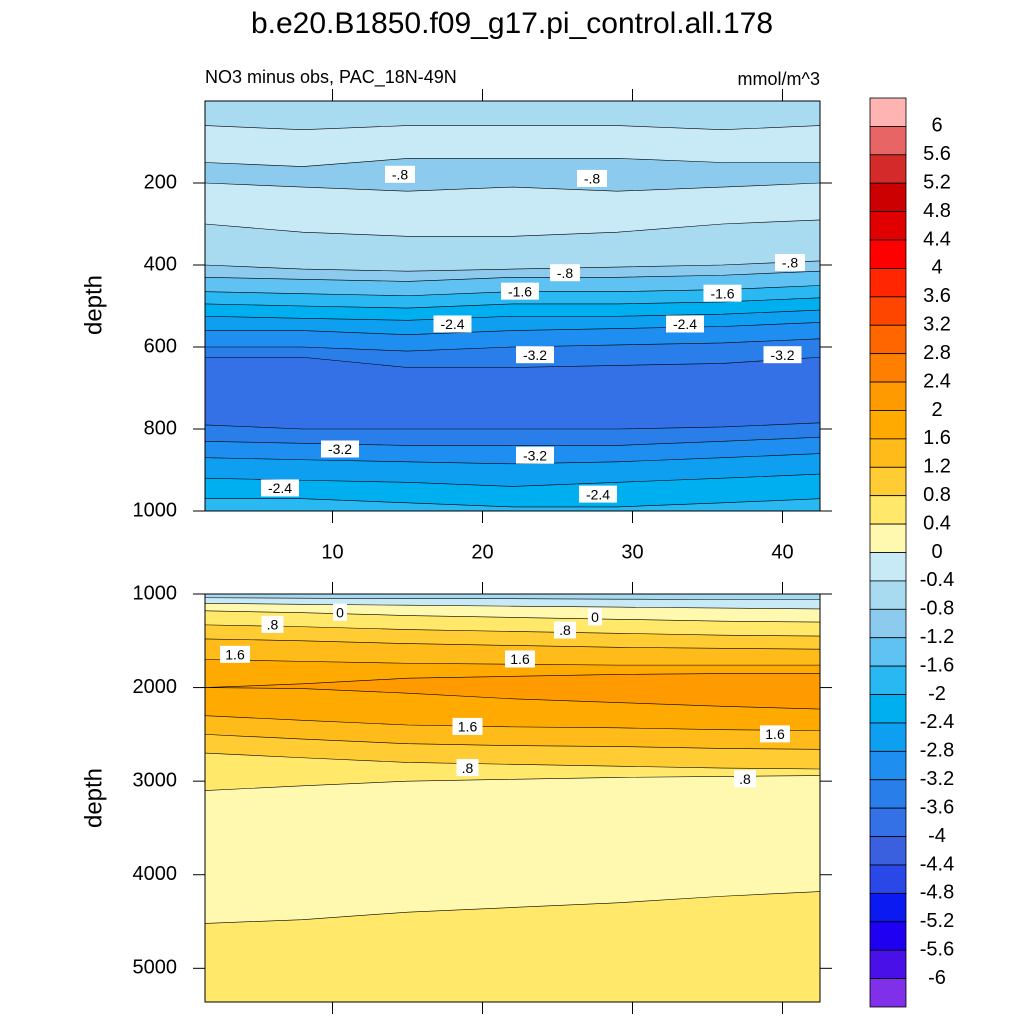 This screenshot has width=1024, height=1024. Describe the element at coordinates (155, 780) in the screenshot. I see `y-tick-label: 3000` at that location.